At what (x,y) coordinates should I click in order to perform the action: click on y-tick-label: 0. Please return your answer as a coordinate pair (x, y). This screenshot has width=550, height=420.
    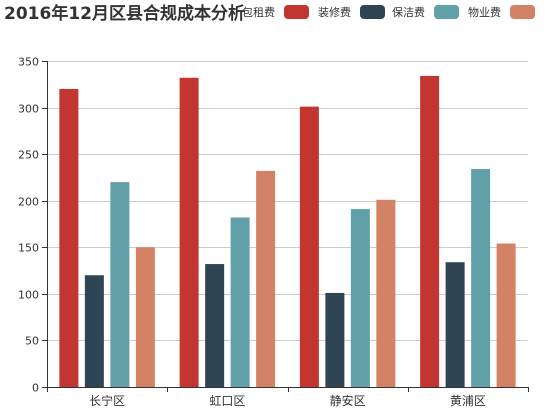
    Looking at the image, I should click on (35, 388).